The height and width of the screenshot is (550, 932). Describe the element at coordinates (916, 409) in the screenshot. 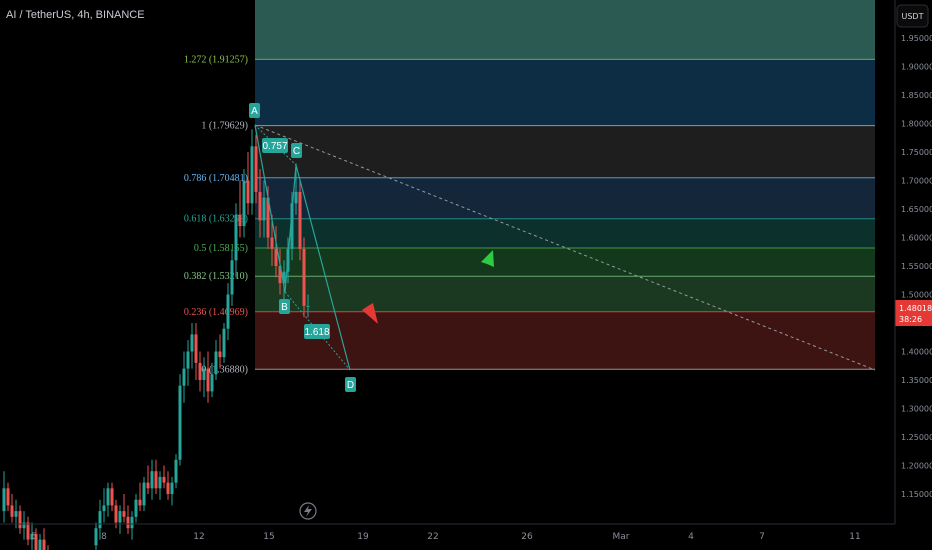

I see `price-tick-label: 1.30000` at that location.